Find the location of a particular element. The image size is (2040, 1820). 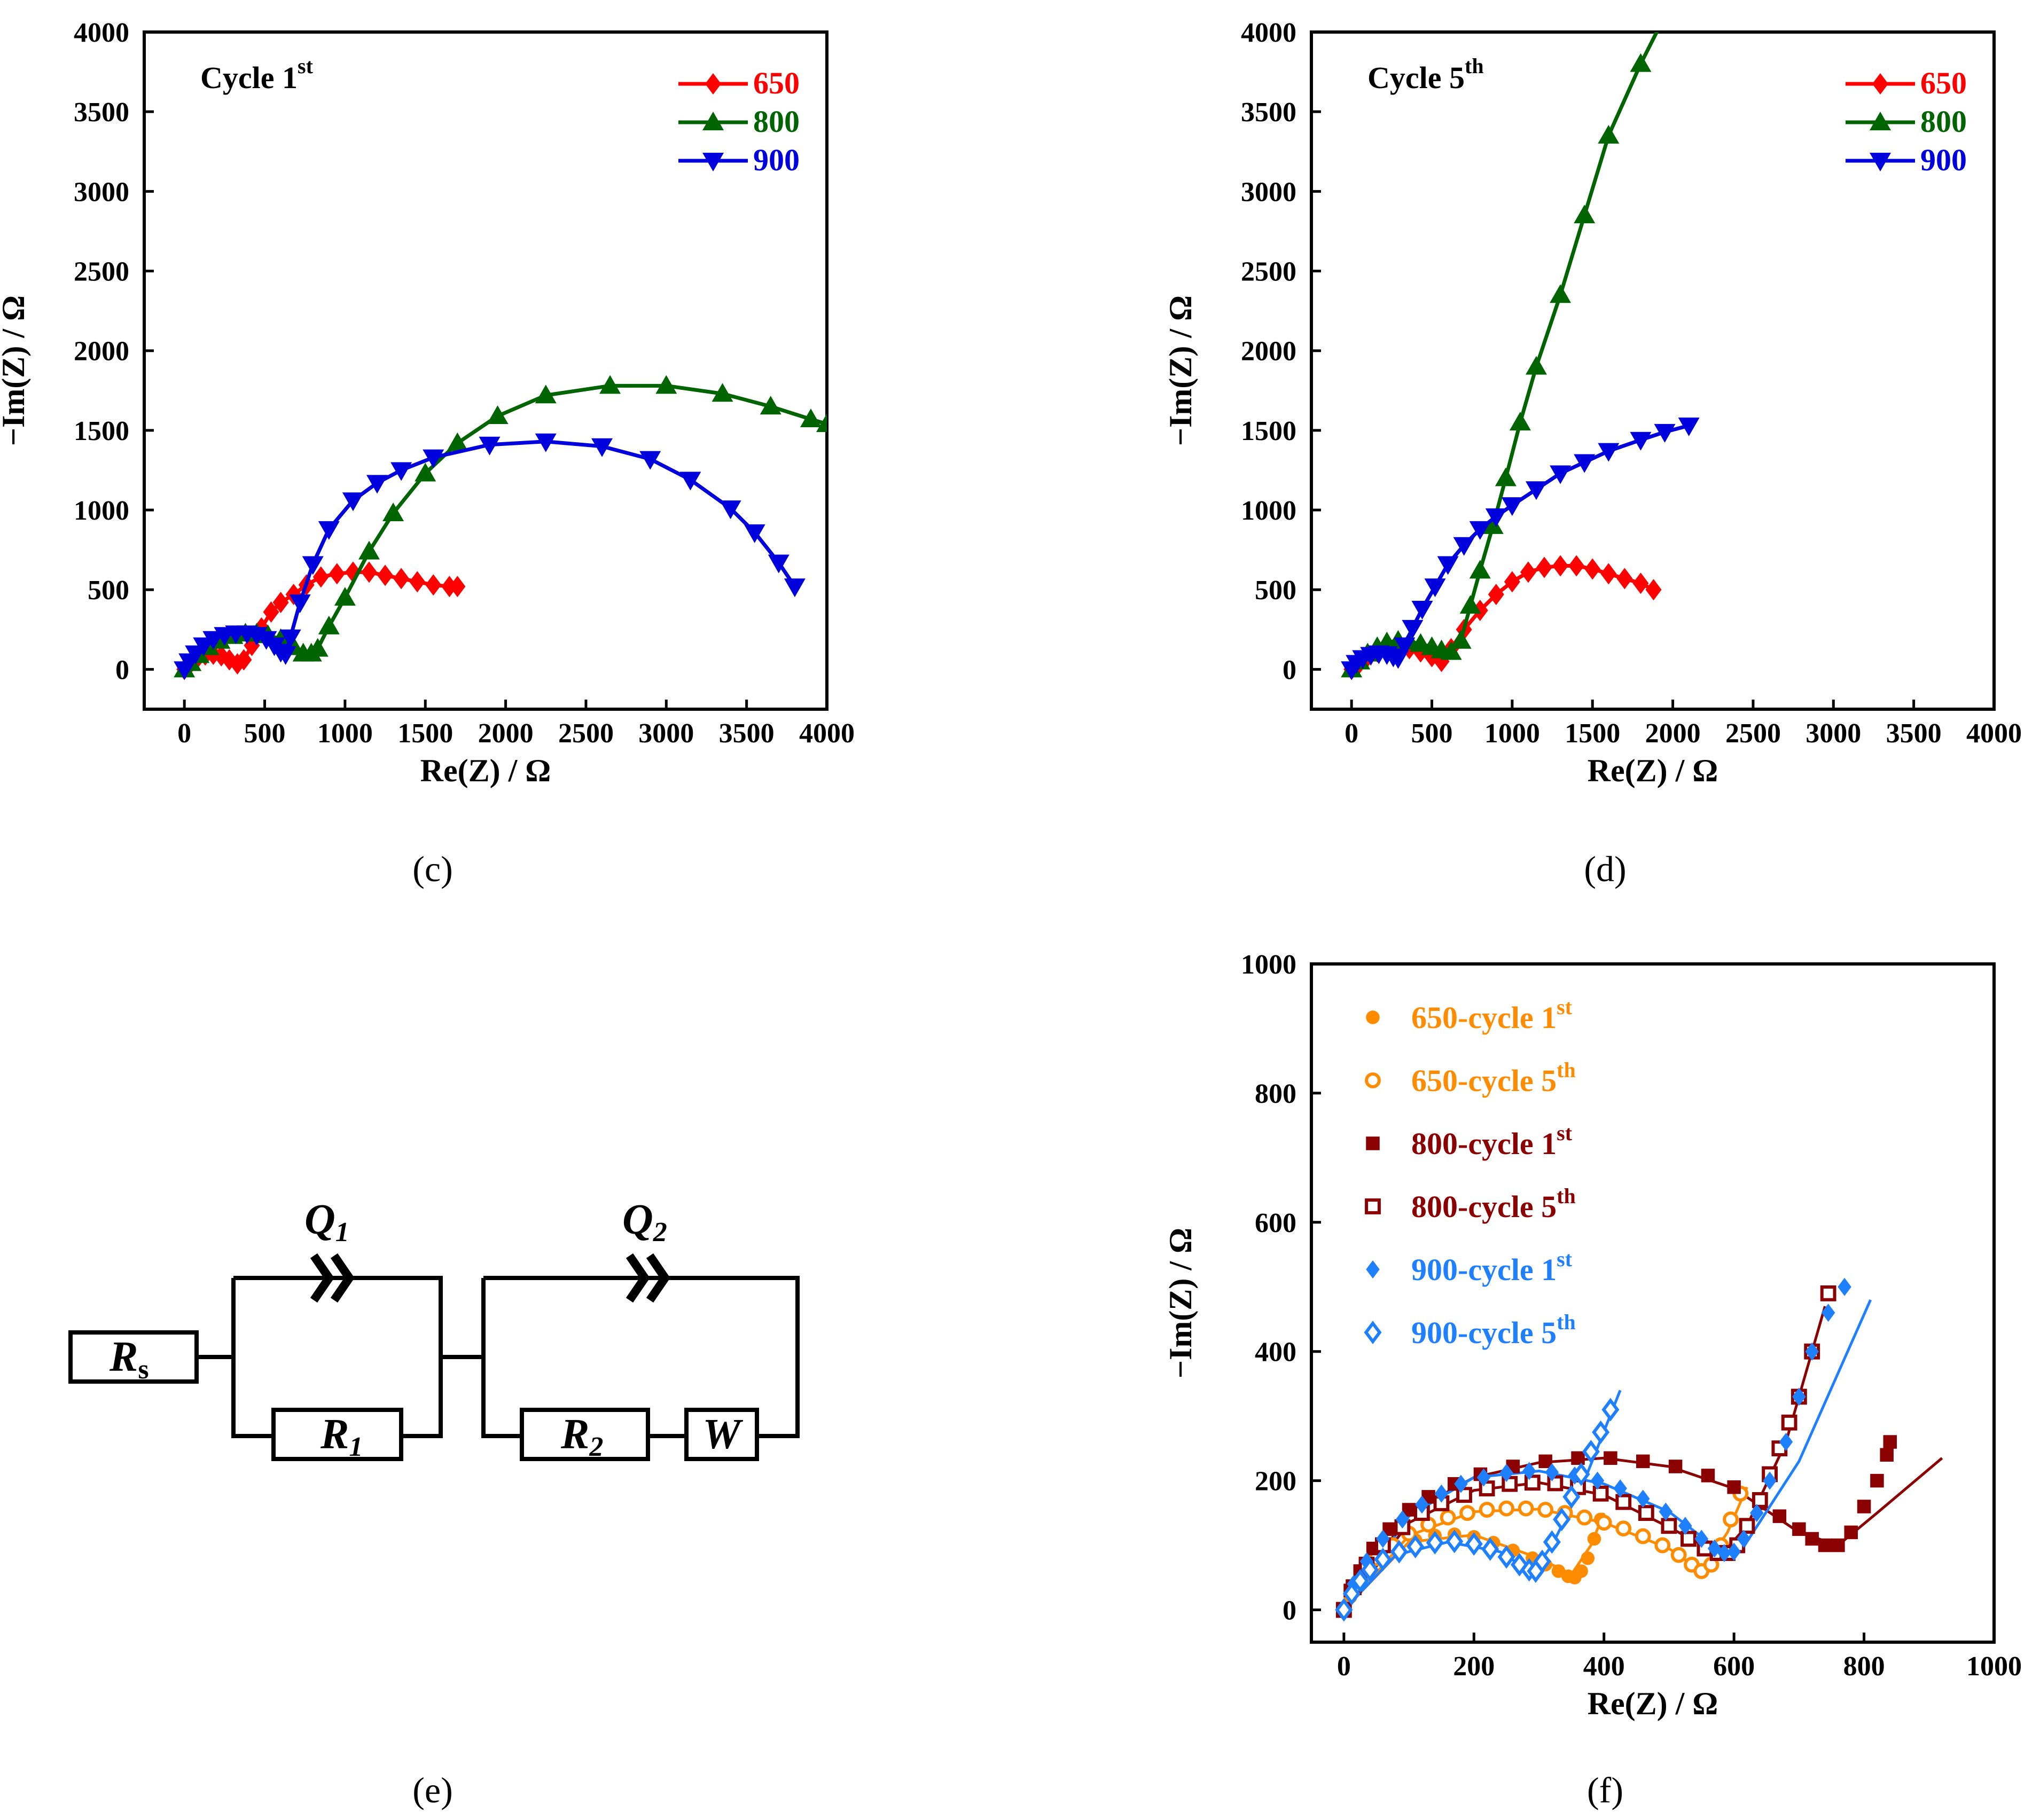

legend-label: 650-cycle 5th is located at coordinates (1493, 1078).